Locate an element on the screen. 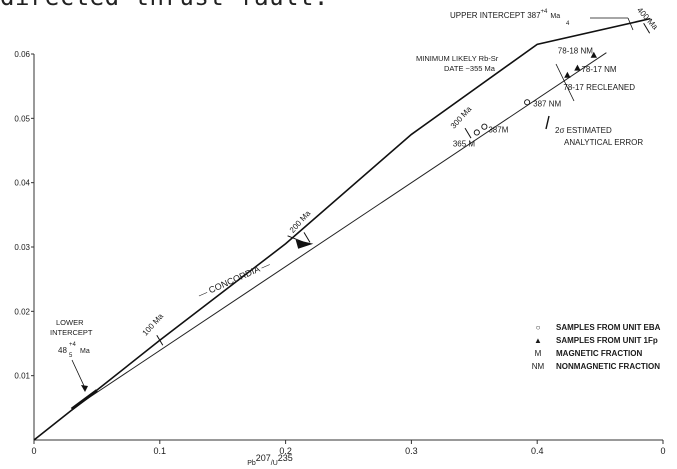 The width and height of the screenshot is (677, 469). lower-intercept-err-plus: +4 is located at coordinates (73, 345).